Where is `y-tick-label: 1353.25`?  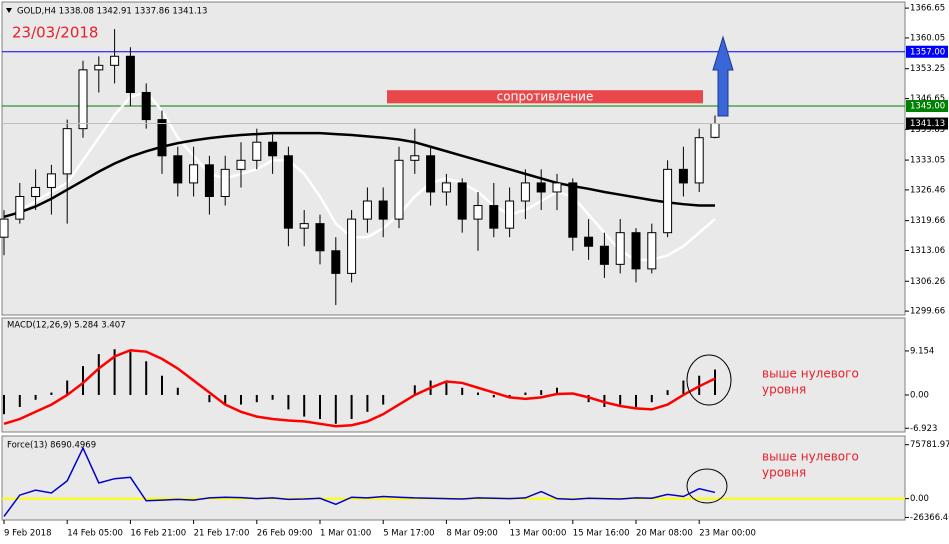
y-tick-label: 1353.25 is located at coordinates (927, 69).